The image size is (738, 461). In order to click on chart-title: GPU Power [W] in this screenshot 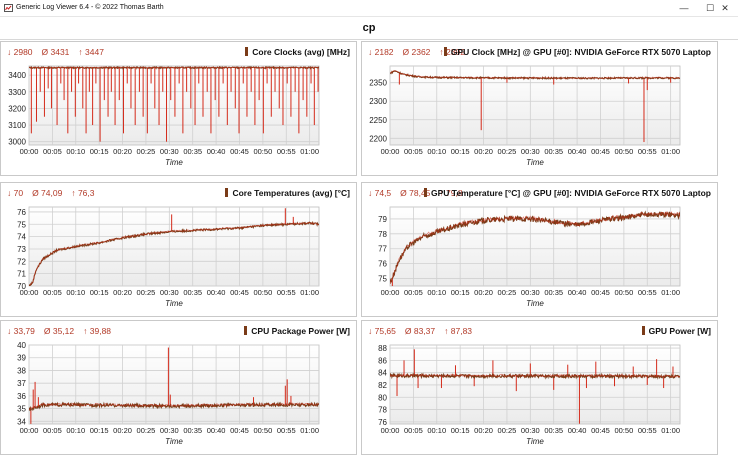, I will do `click(676, 331)`.